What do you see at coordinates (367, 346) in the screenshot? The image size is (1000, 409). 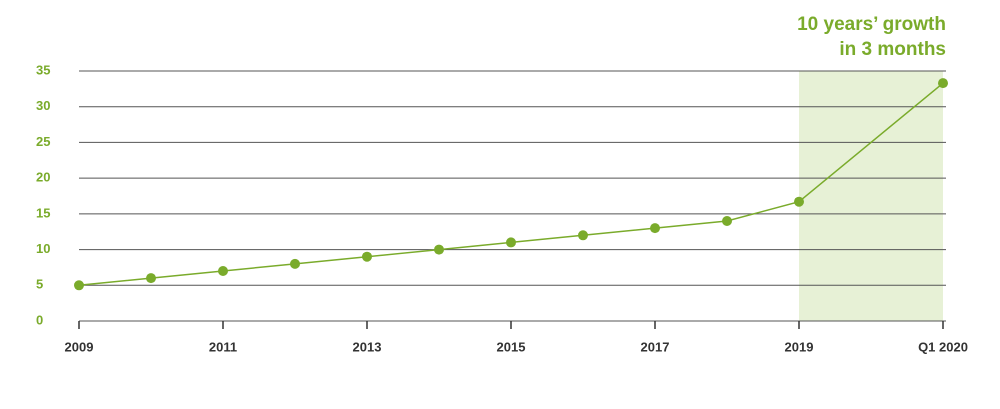 I see `x-tick-label: 2013` at bounding box center [367, 346].